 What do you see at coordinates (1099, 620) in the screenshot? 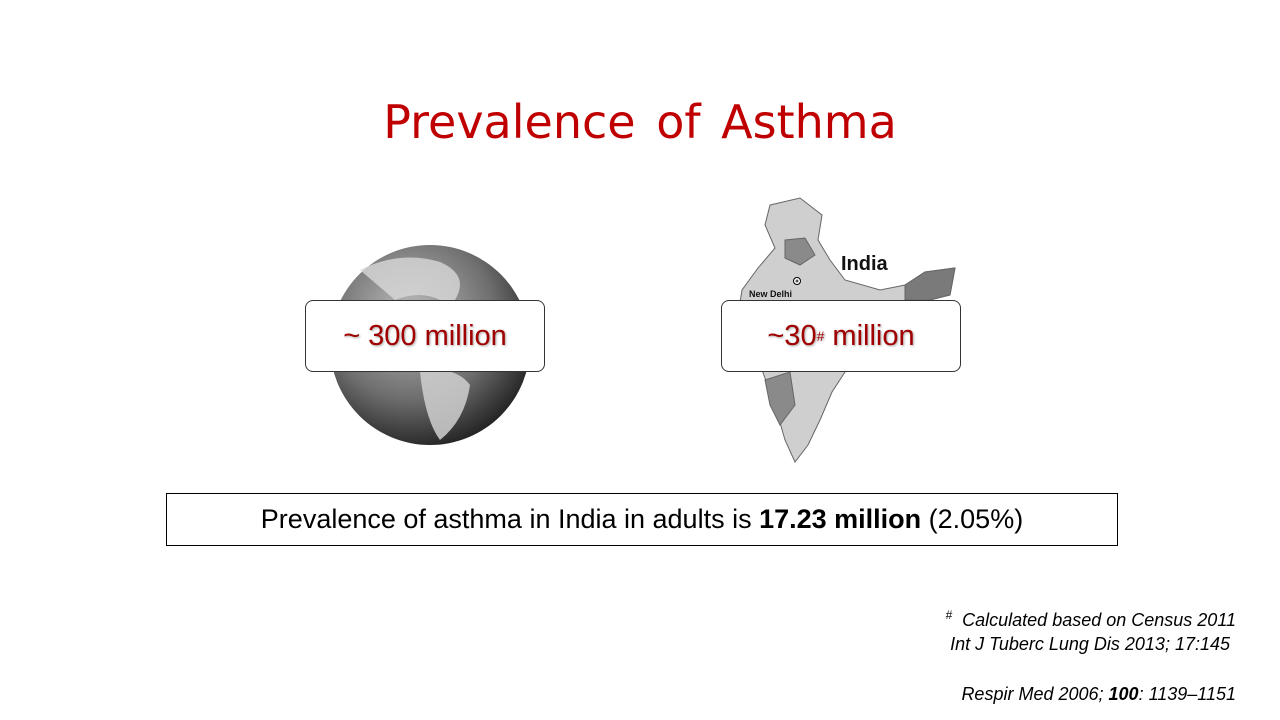
I see `footnote-text: Calculated based on Census 2011` at bounding box center [1099, 620].